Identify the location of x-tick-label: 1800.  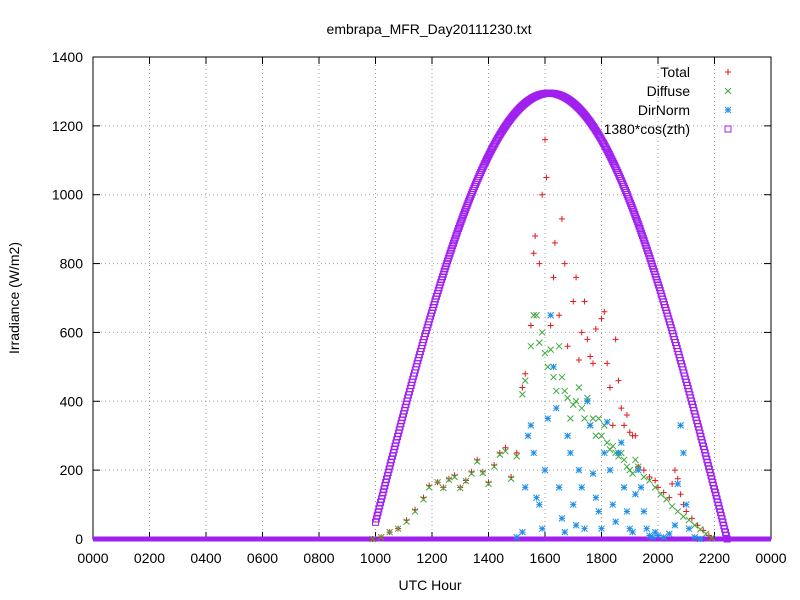
(601, 558).